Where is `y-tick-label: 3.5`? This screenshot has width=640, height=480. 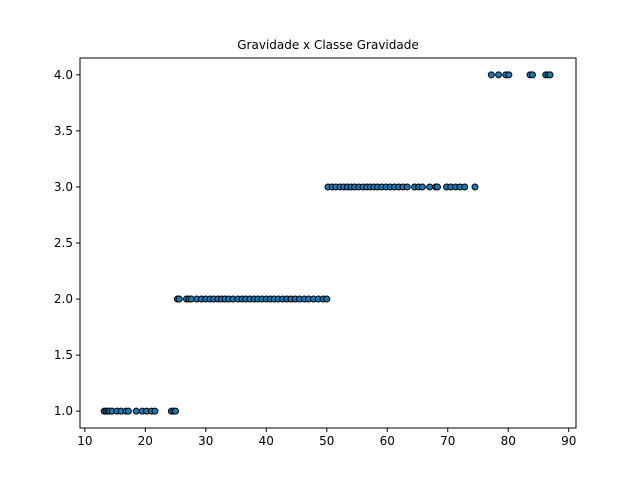
y-tick-label: 3.5 is located at coordinates (63, 131).